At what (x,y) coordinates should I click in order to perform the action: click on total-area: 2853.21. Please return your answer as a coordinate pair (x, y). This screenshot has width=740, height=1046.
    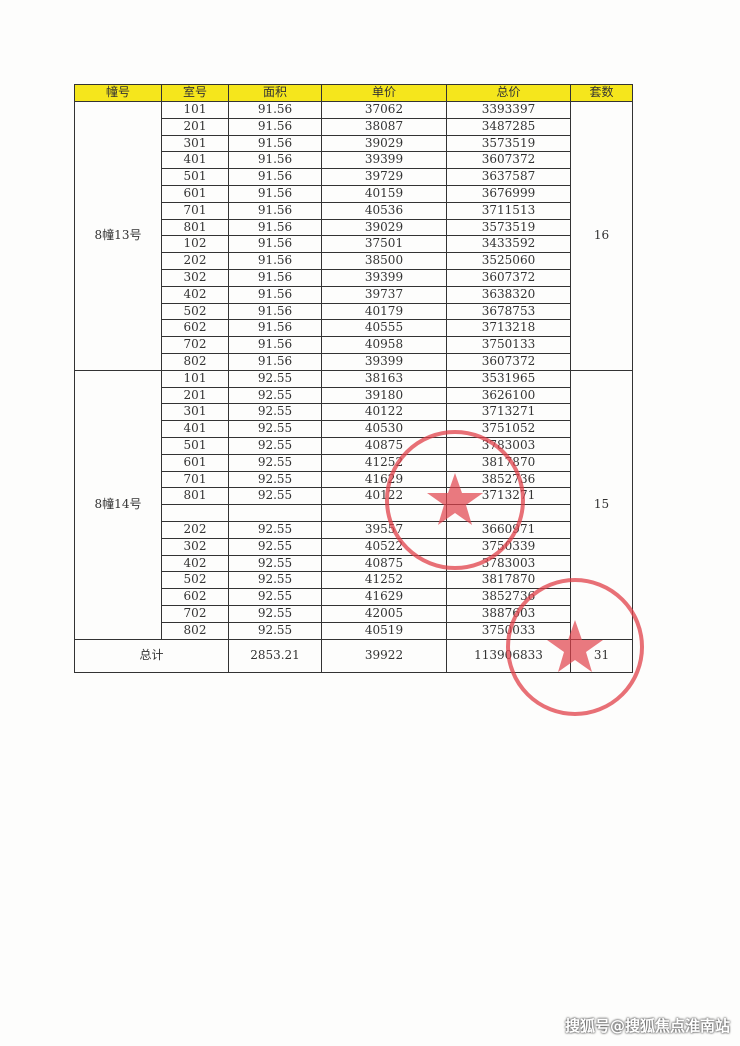
    Looking at the image, I should click on (275, 655).